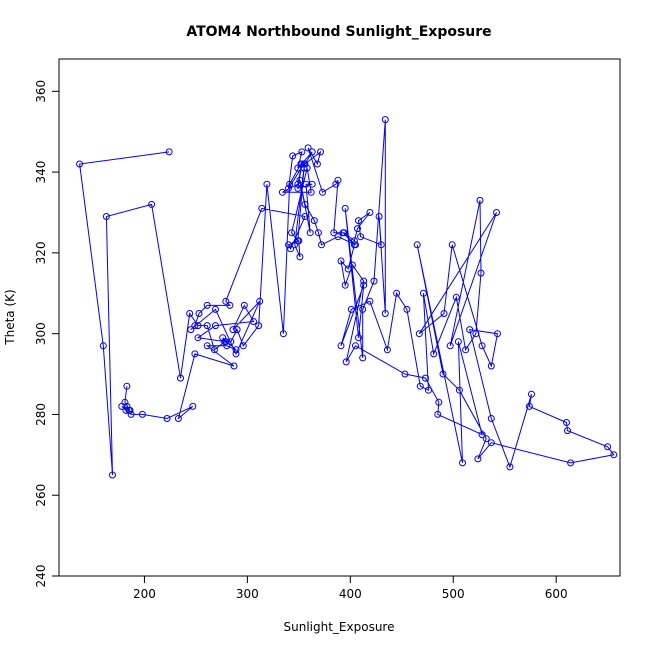  What do you see at coordinates (41, 172) in the screenshot?
I see `y-tick-label: 340` at bounding box center [41, 172].